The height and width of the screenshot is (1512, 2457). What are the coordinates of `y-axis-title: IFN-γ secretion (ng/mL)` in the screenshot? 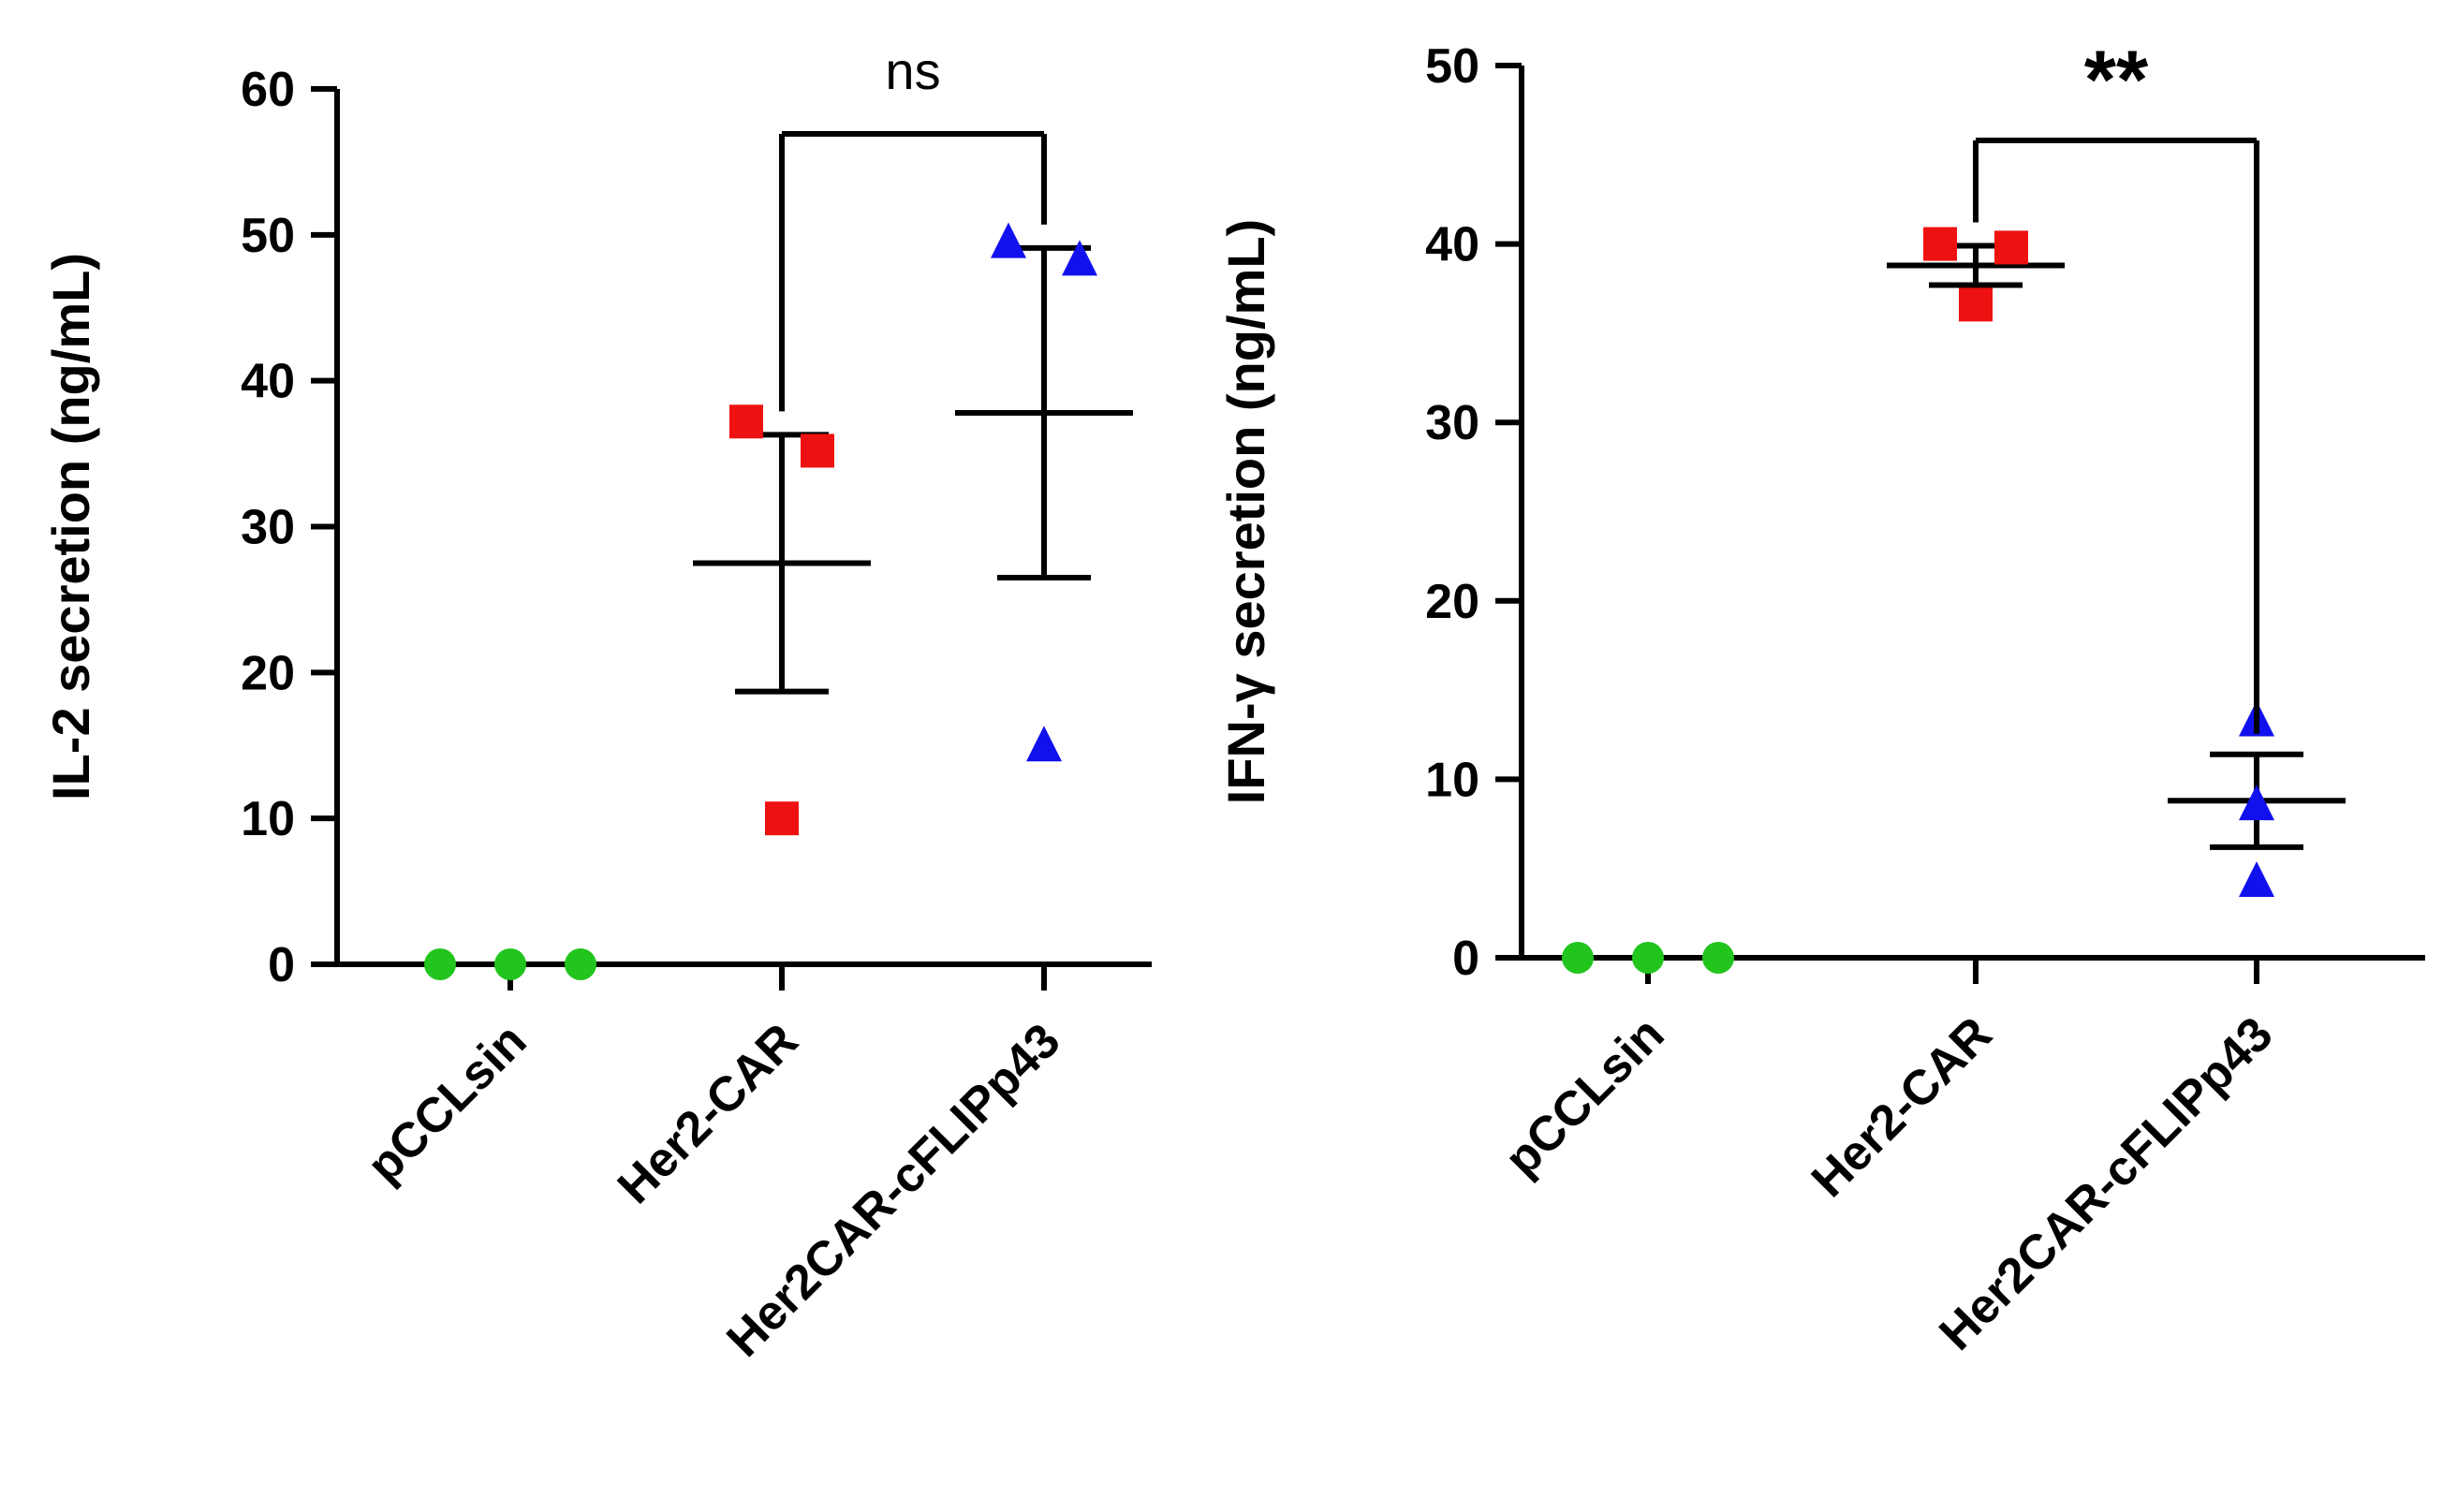 It's located at (1245, 511).